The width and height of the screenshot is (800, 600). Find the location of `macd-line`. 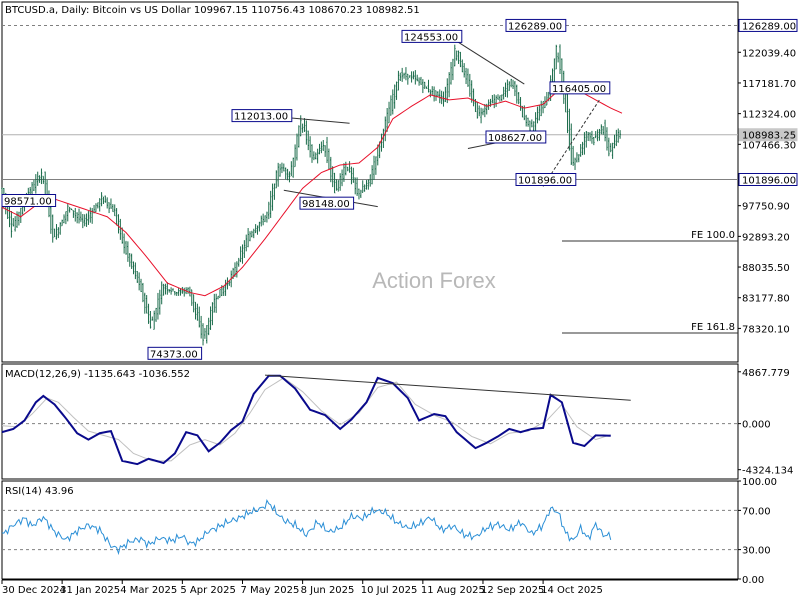

macd-line is located at coordinates (306, 420).